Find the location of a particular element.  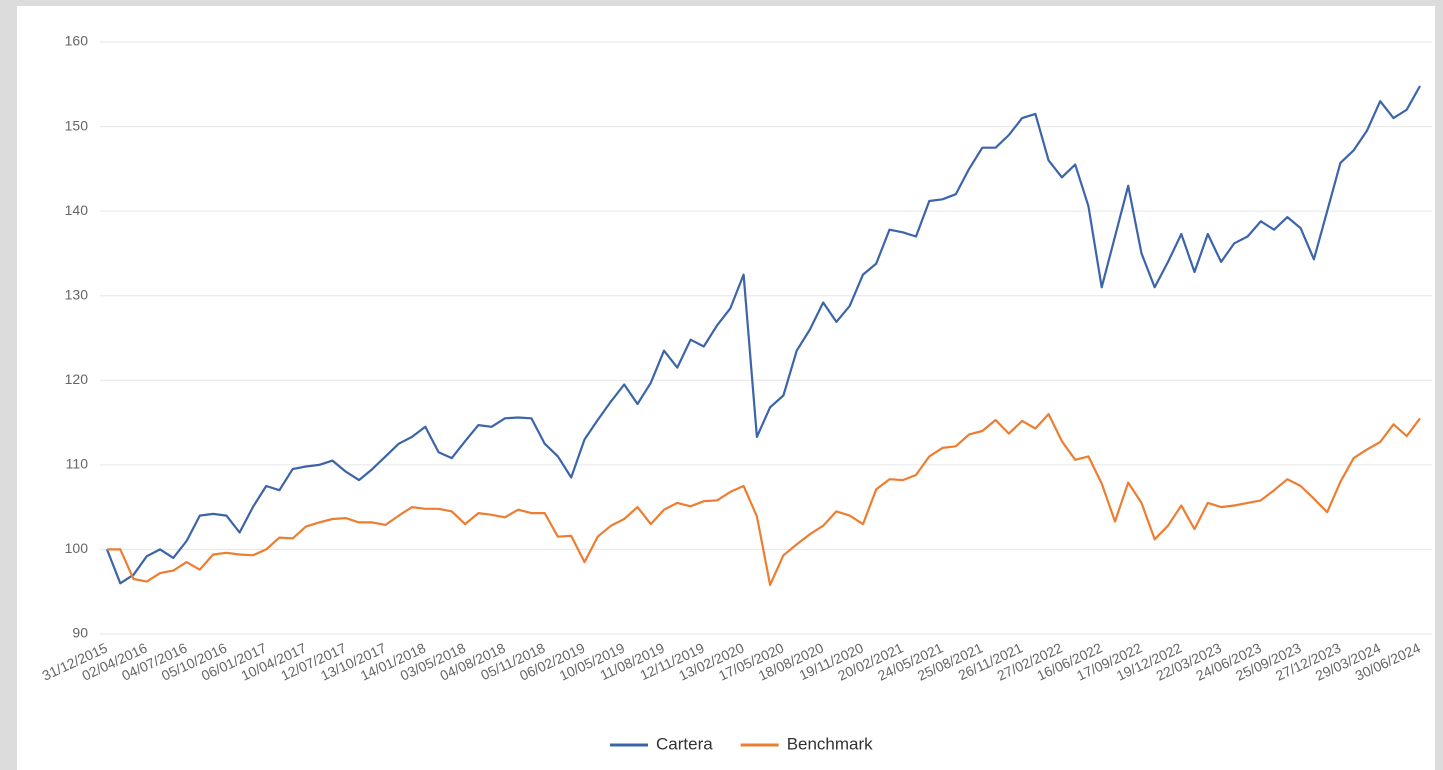

y-tick-label: 110 is located at coordinates (77, 464).